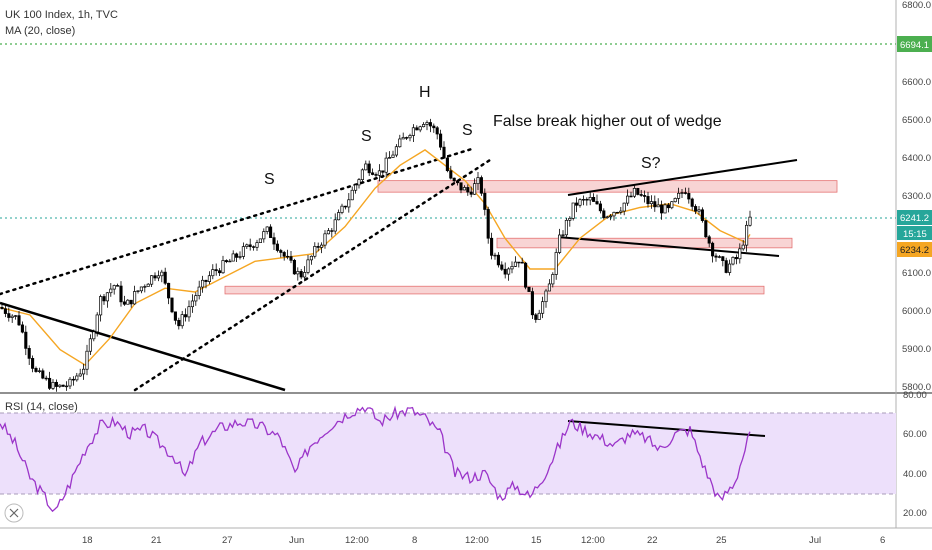  Describe the element at coordinates (914, 250) in the screenshot. I see `price-badge-ma-text: 6234.2` at that location.